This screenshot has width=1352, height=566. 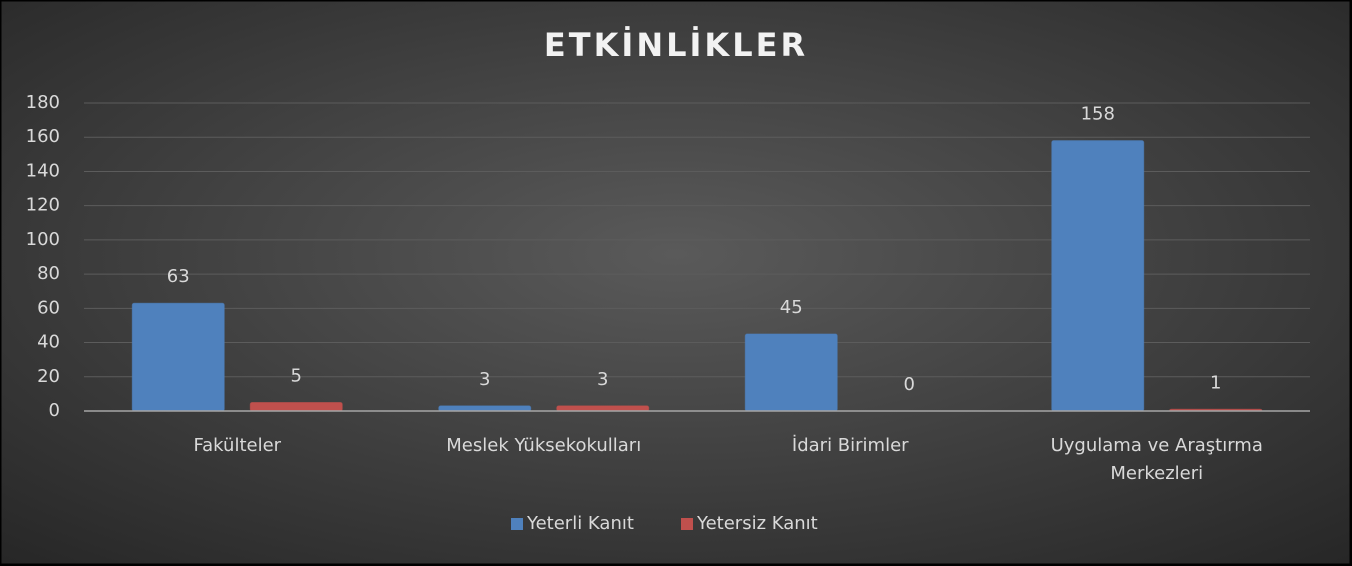 What do you see at coordinates (43, 205) in the screenshot?
I see `y-tick-label: 120` at bounding box center [43, 205].